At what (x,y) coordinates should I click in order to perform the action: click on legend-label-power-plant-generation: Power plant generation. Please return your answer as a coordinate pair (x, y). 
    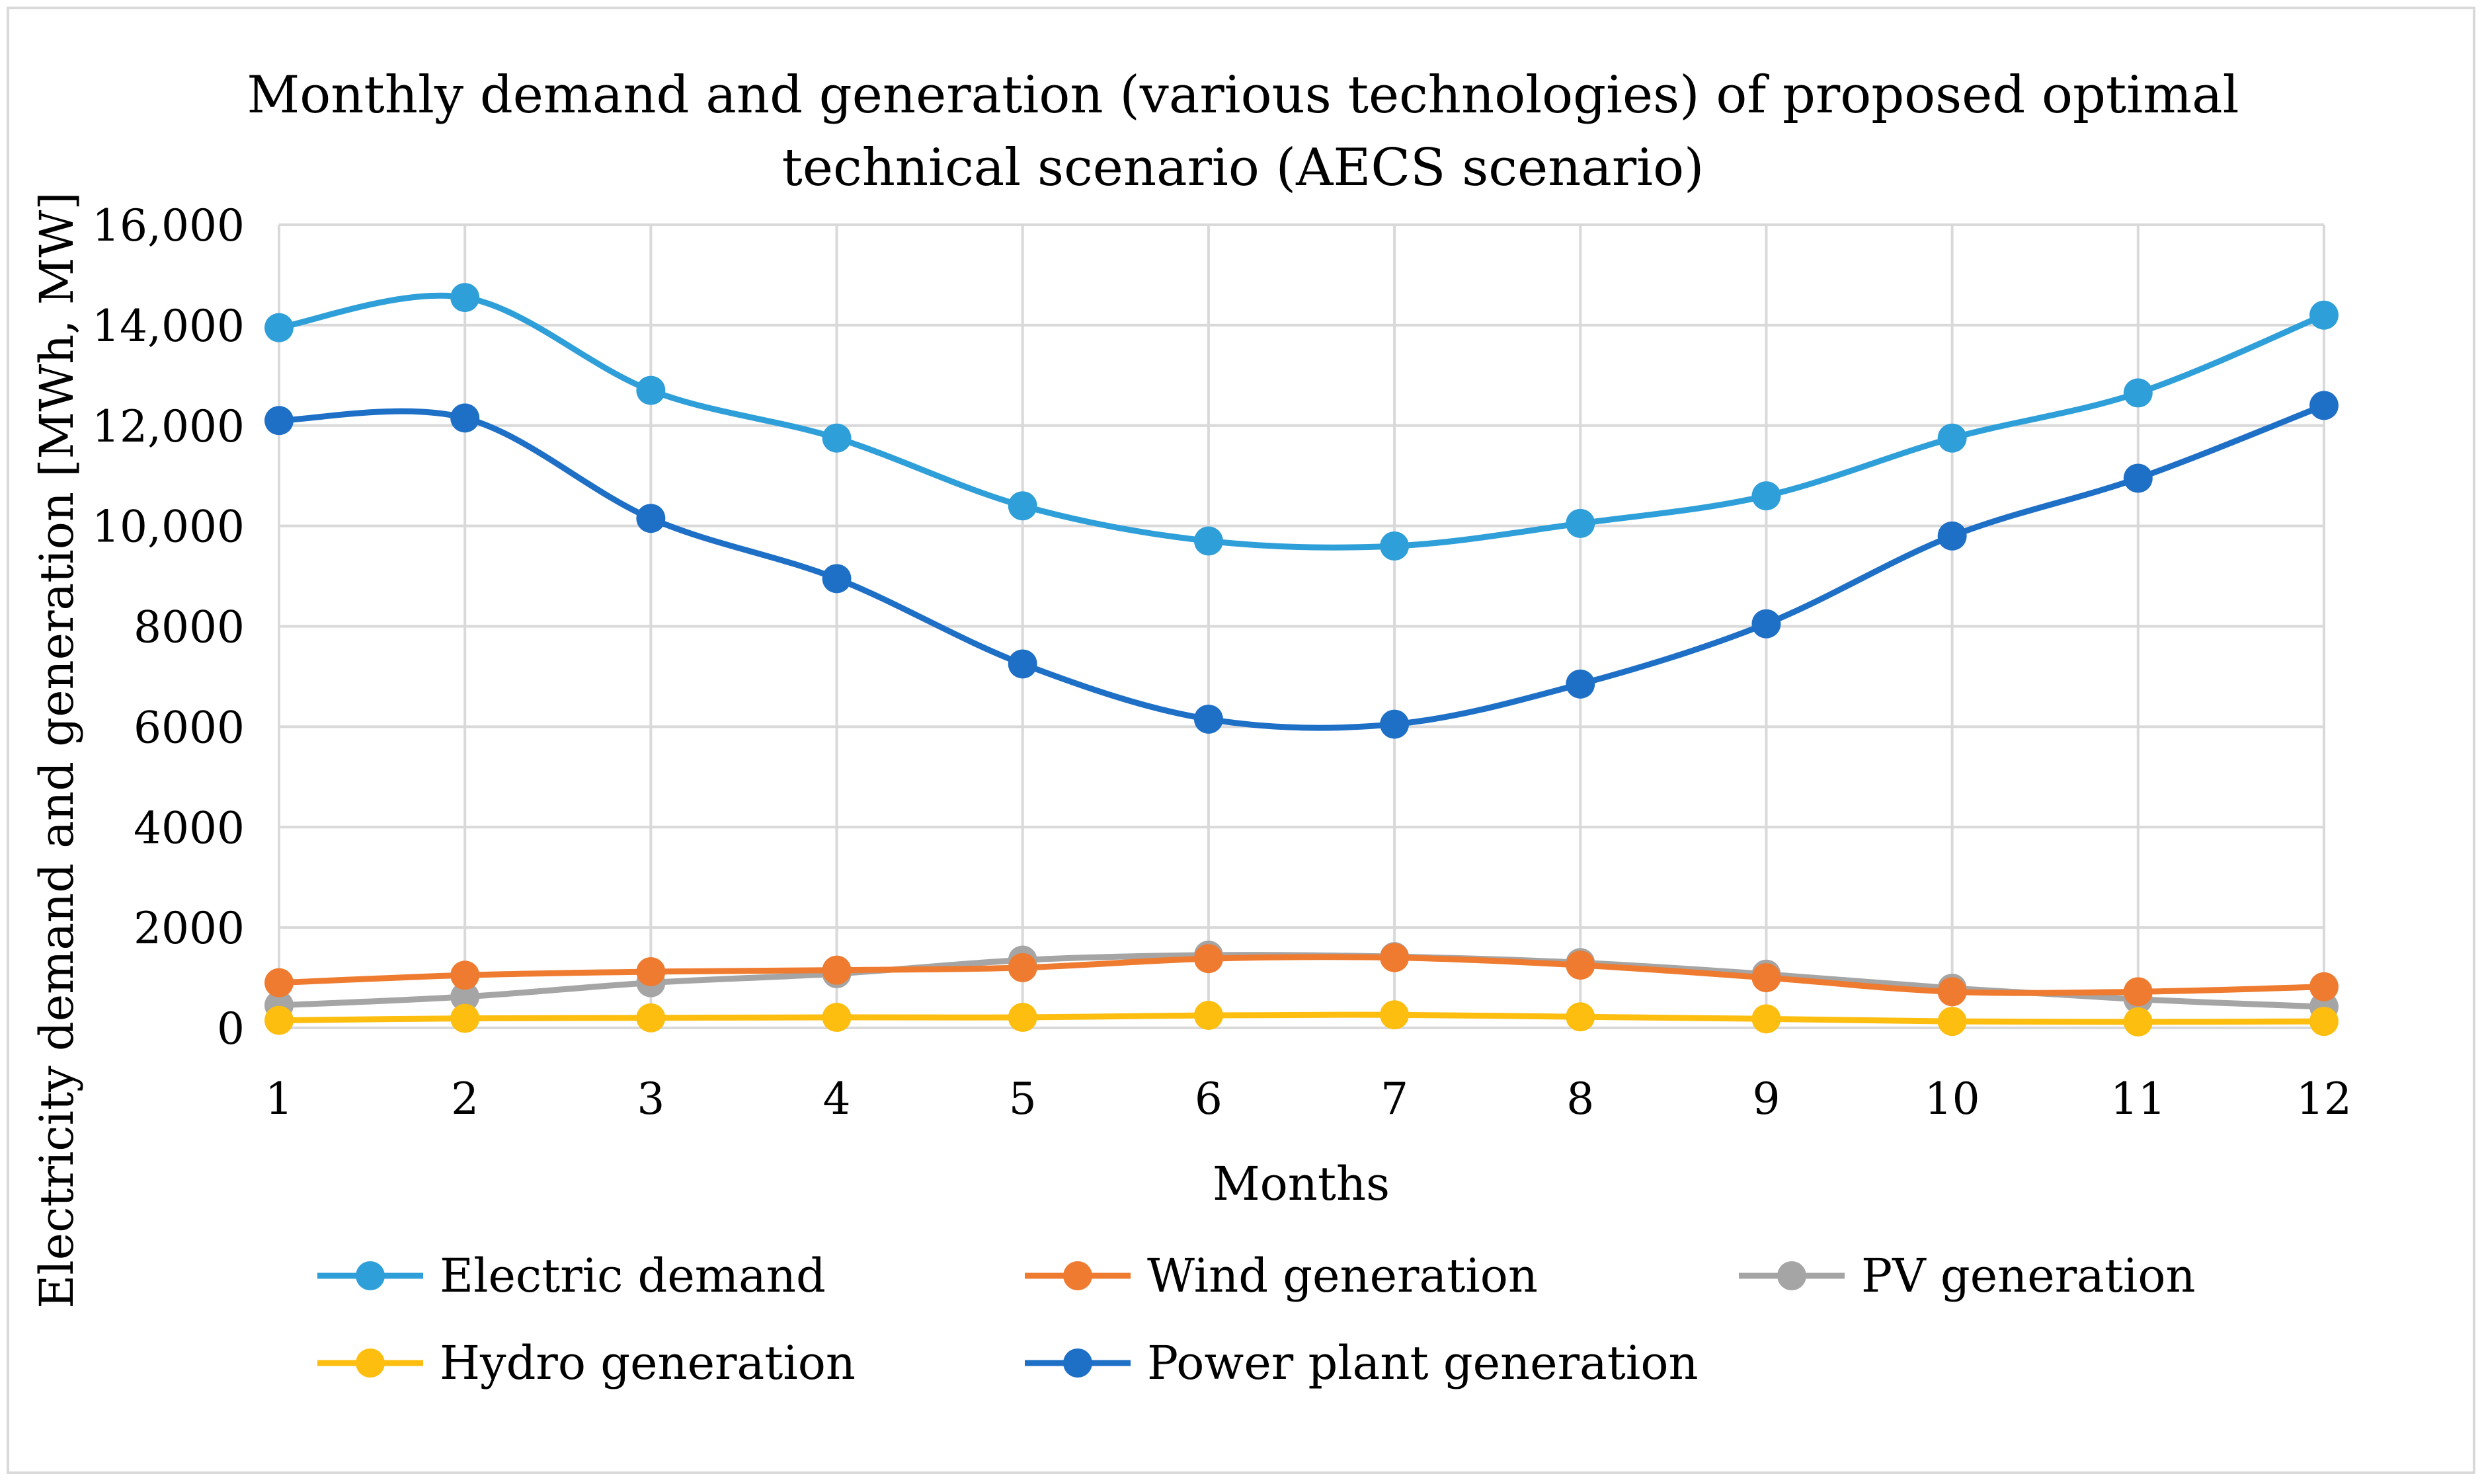
    Looking at the image, I should click on (1423, 1363).